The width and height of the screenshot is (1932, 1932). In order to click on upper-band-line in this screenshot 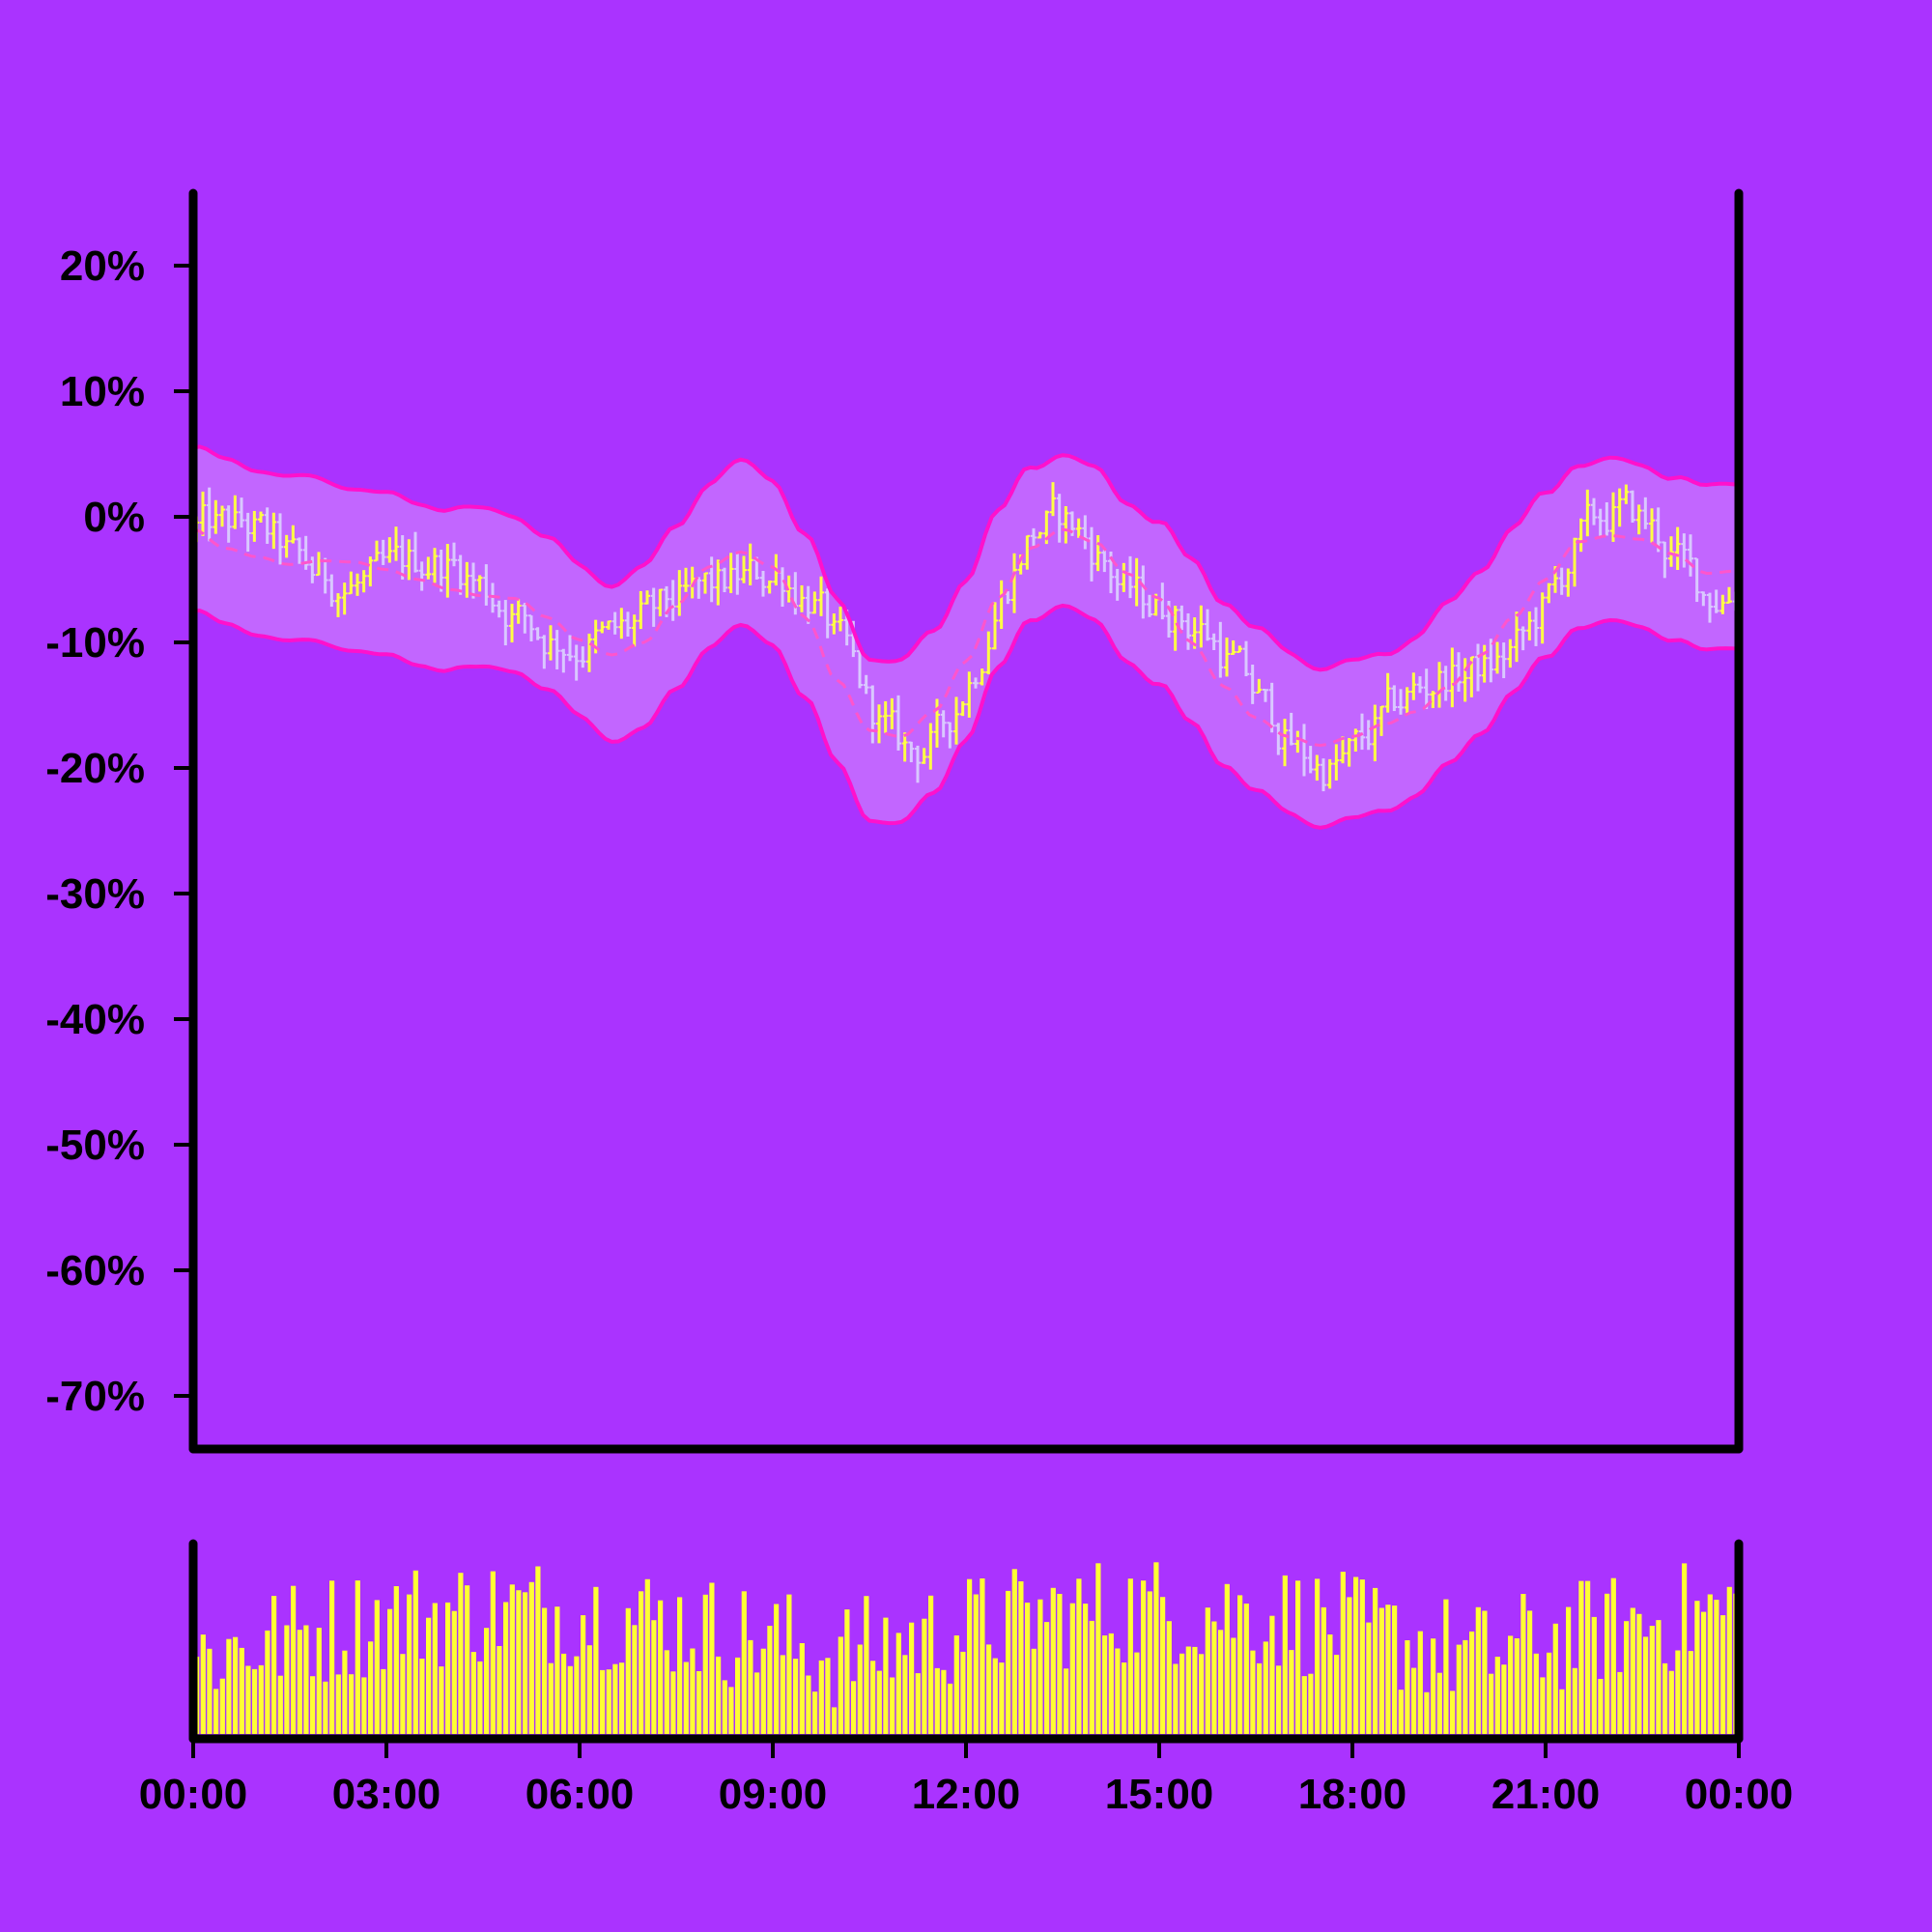, I will do `click(966, 558)`.